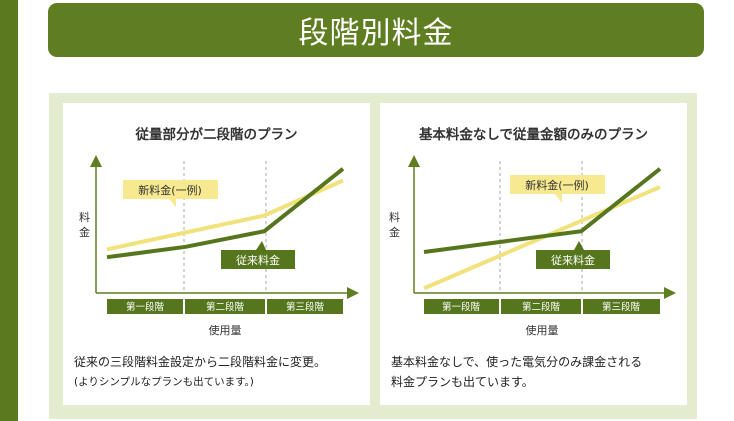  What do you see at coordinates (164, 382) in the screenshot?
I see `chart-note: (よりシンプルなプランも出ています。)` at bounding box center [164, 382].